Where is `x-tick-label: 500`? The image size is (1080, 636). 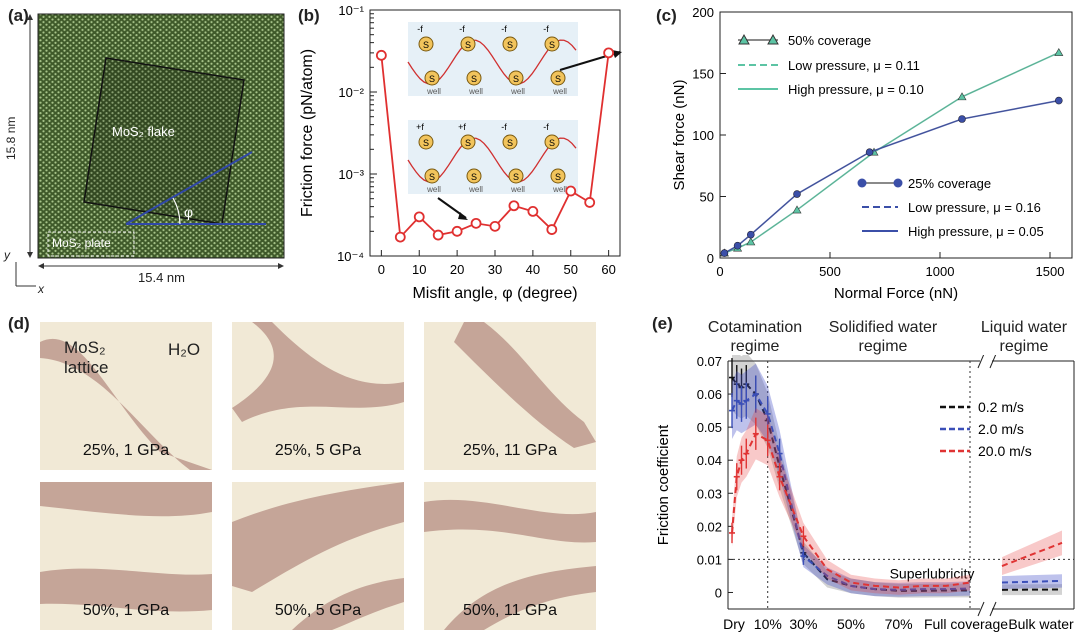
x-tick-label: 500 is located at coordinates (830, 271).